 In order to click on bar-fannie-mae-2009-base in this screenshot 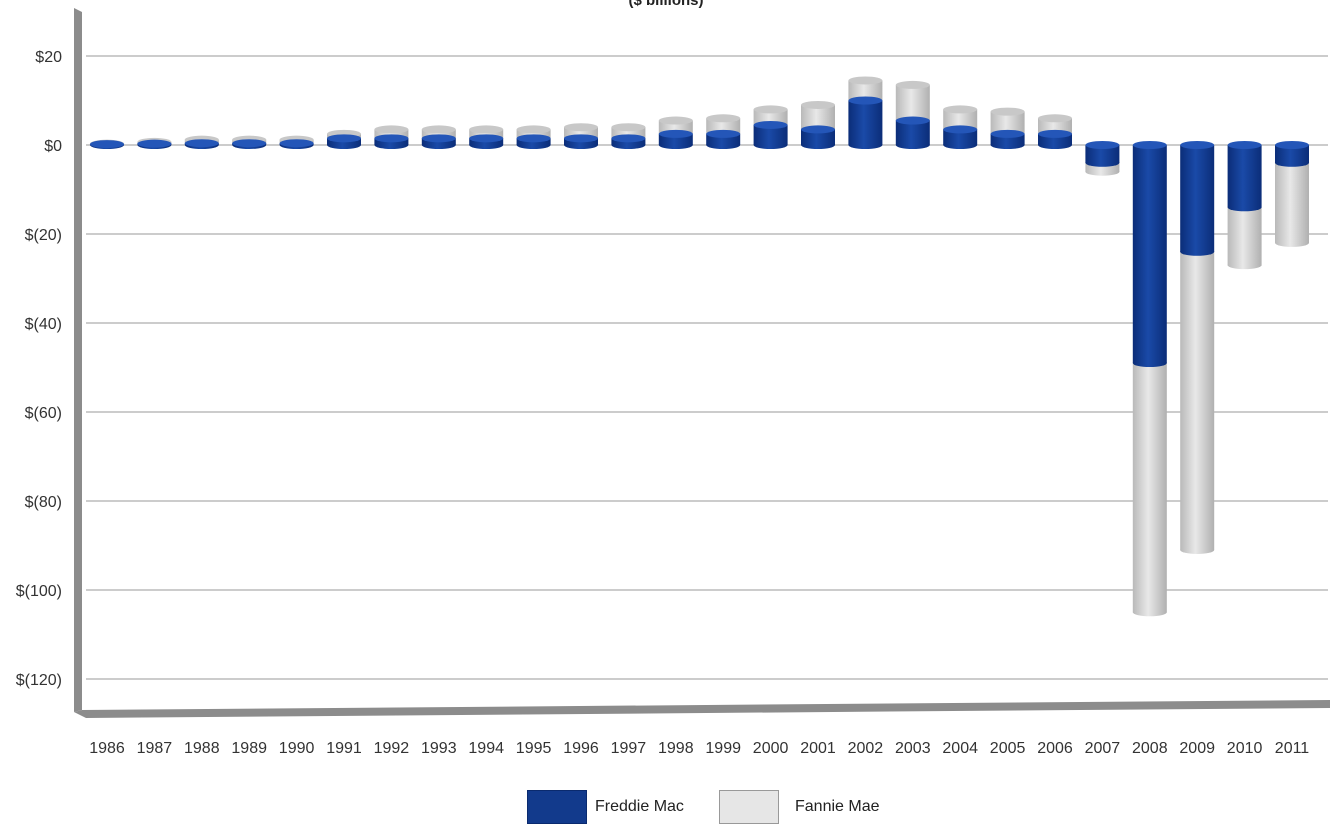, I will do `click(1197, 550)`.